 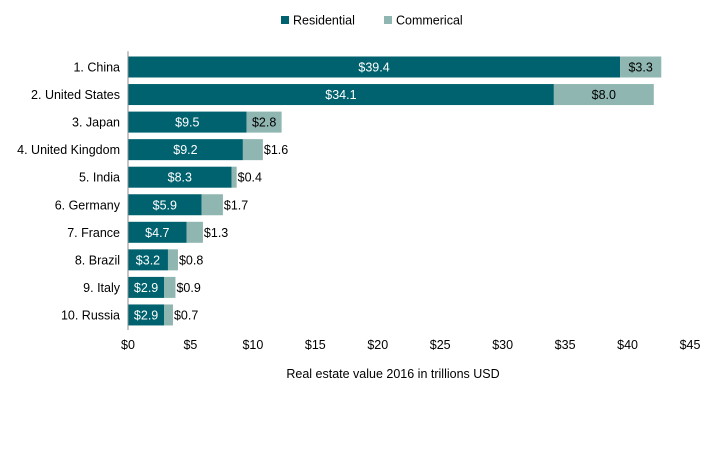 I want to click on bar-commercial-6-germany, so click(x=212, y=205).